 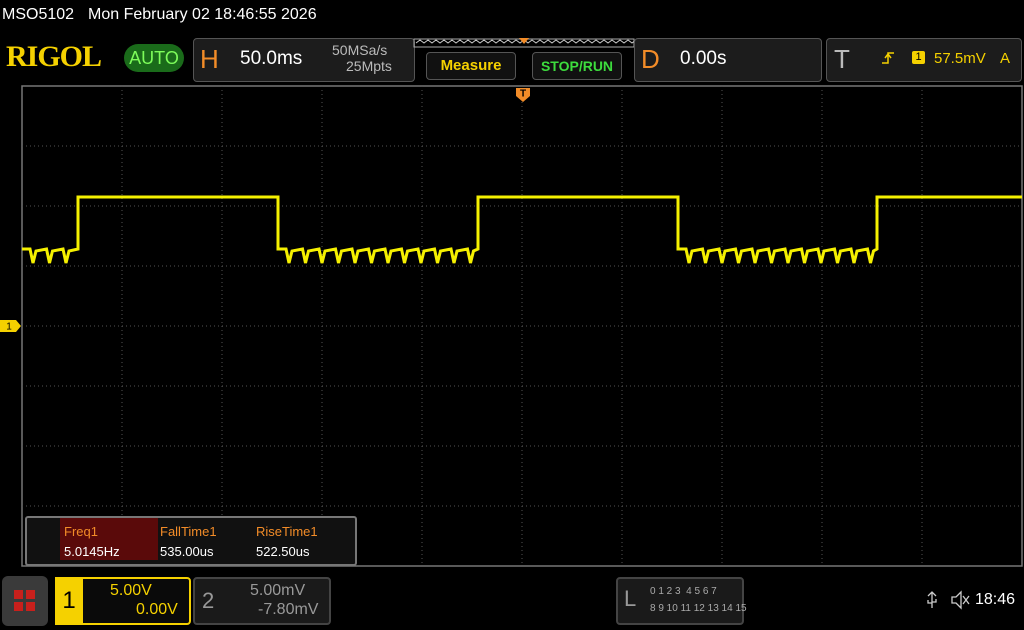 I want to click on trigger-marker-label: T, so click(x=523, y=94).